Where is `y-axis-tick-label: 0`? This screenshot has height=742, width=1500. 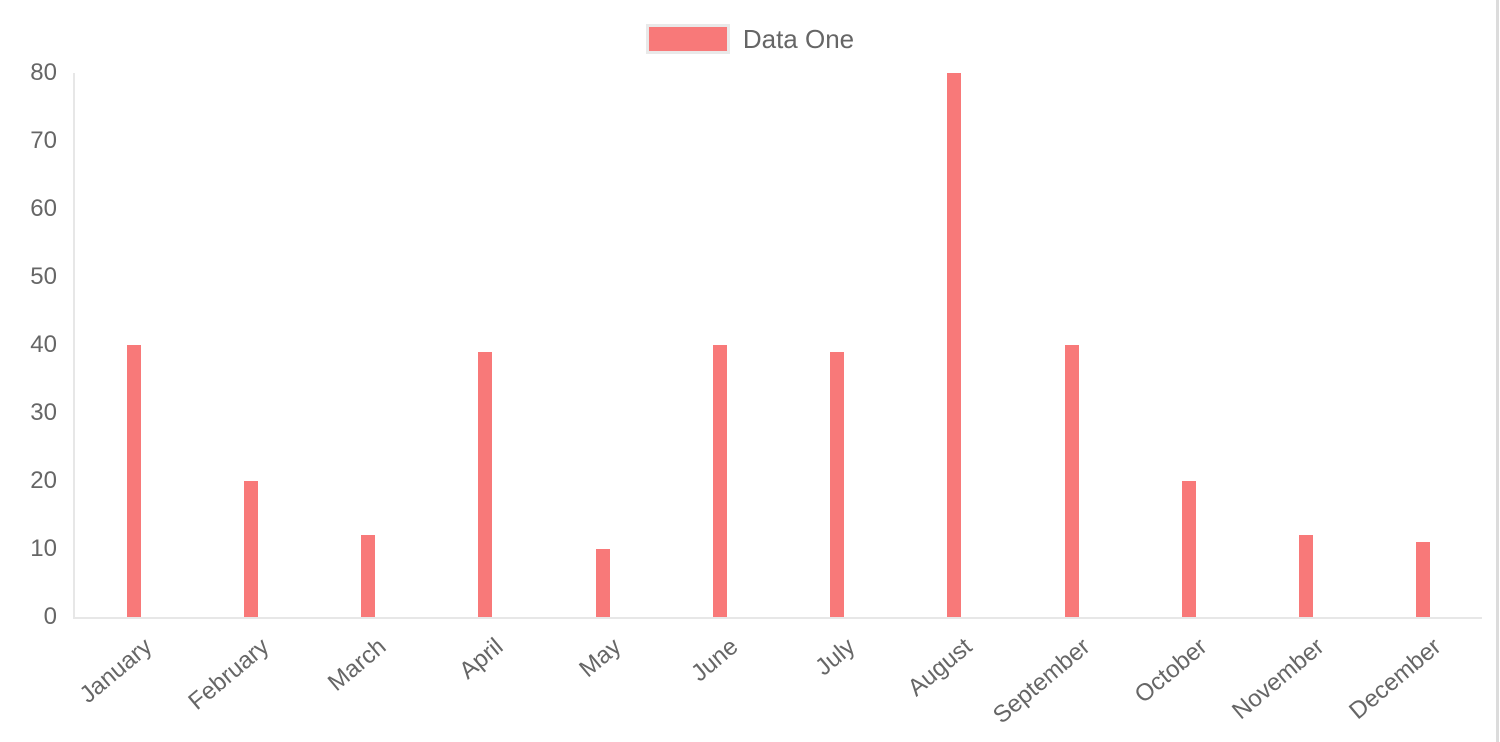
y-axis-tick-label: 0 is located at coordinates (50, 616).